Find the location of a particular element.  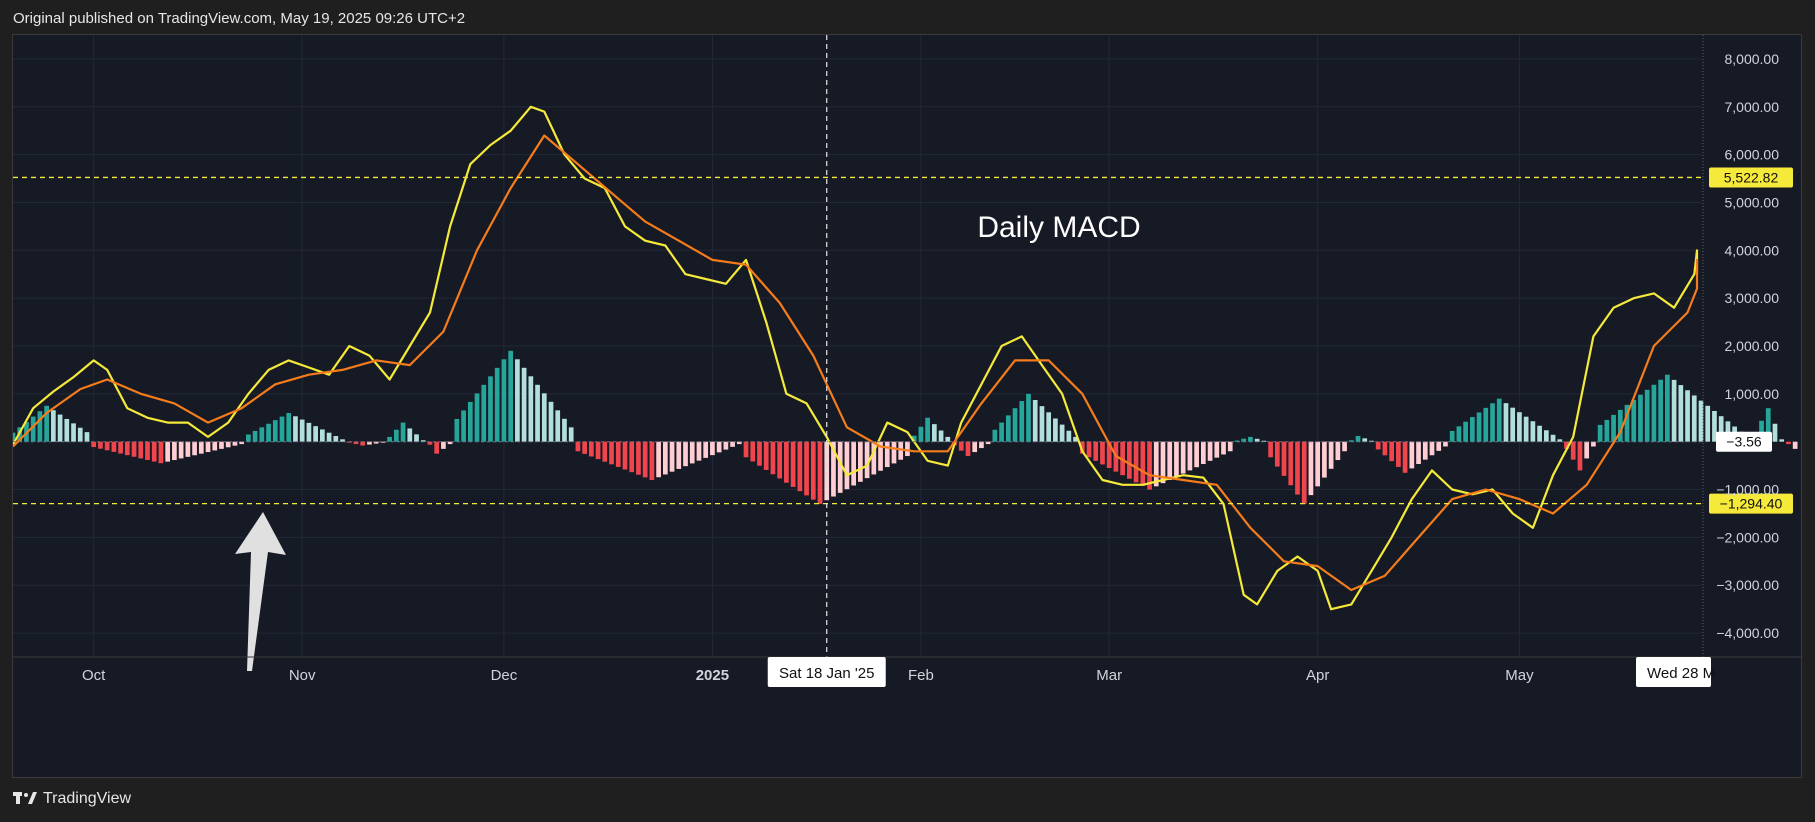

up-arrow-icon is located at coordinates (260, 591).